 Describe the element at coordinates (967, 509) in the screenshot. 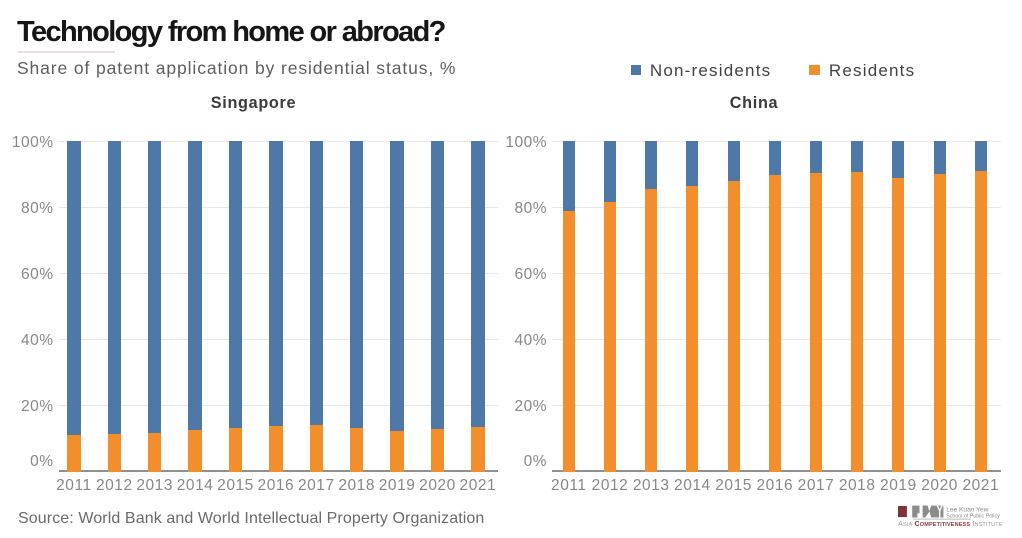

I see `svg-text: Lee Kuan Yew` at that location.